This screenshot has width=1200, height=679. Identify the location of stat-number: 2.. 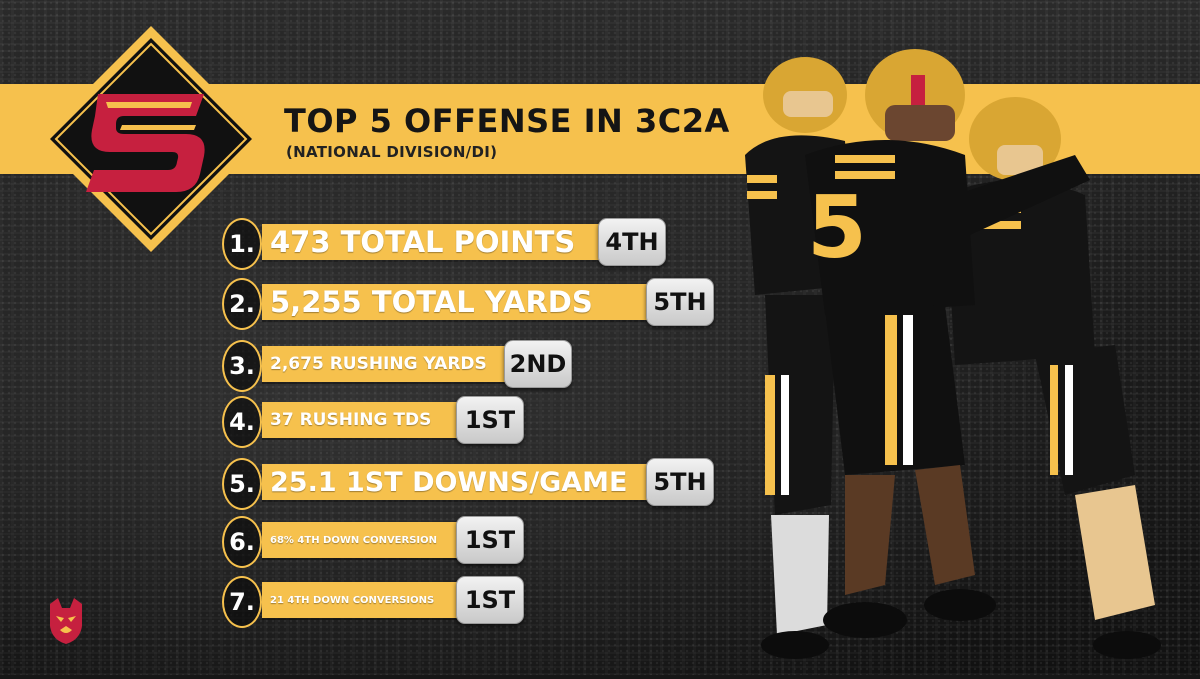
(242, 304).